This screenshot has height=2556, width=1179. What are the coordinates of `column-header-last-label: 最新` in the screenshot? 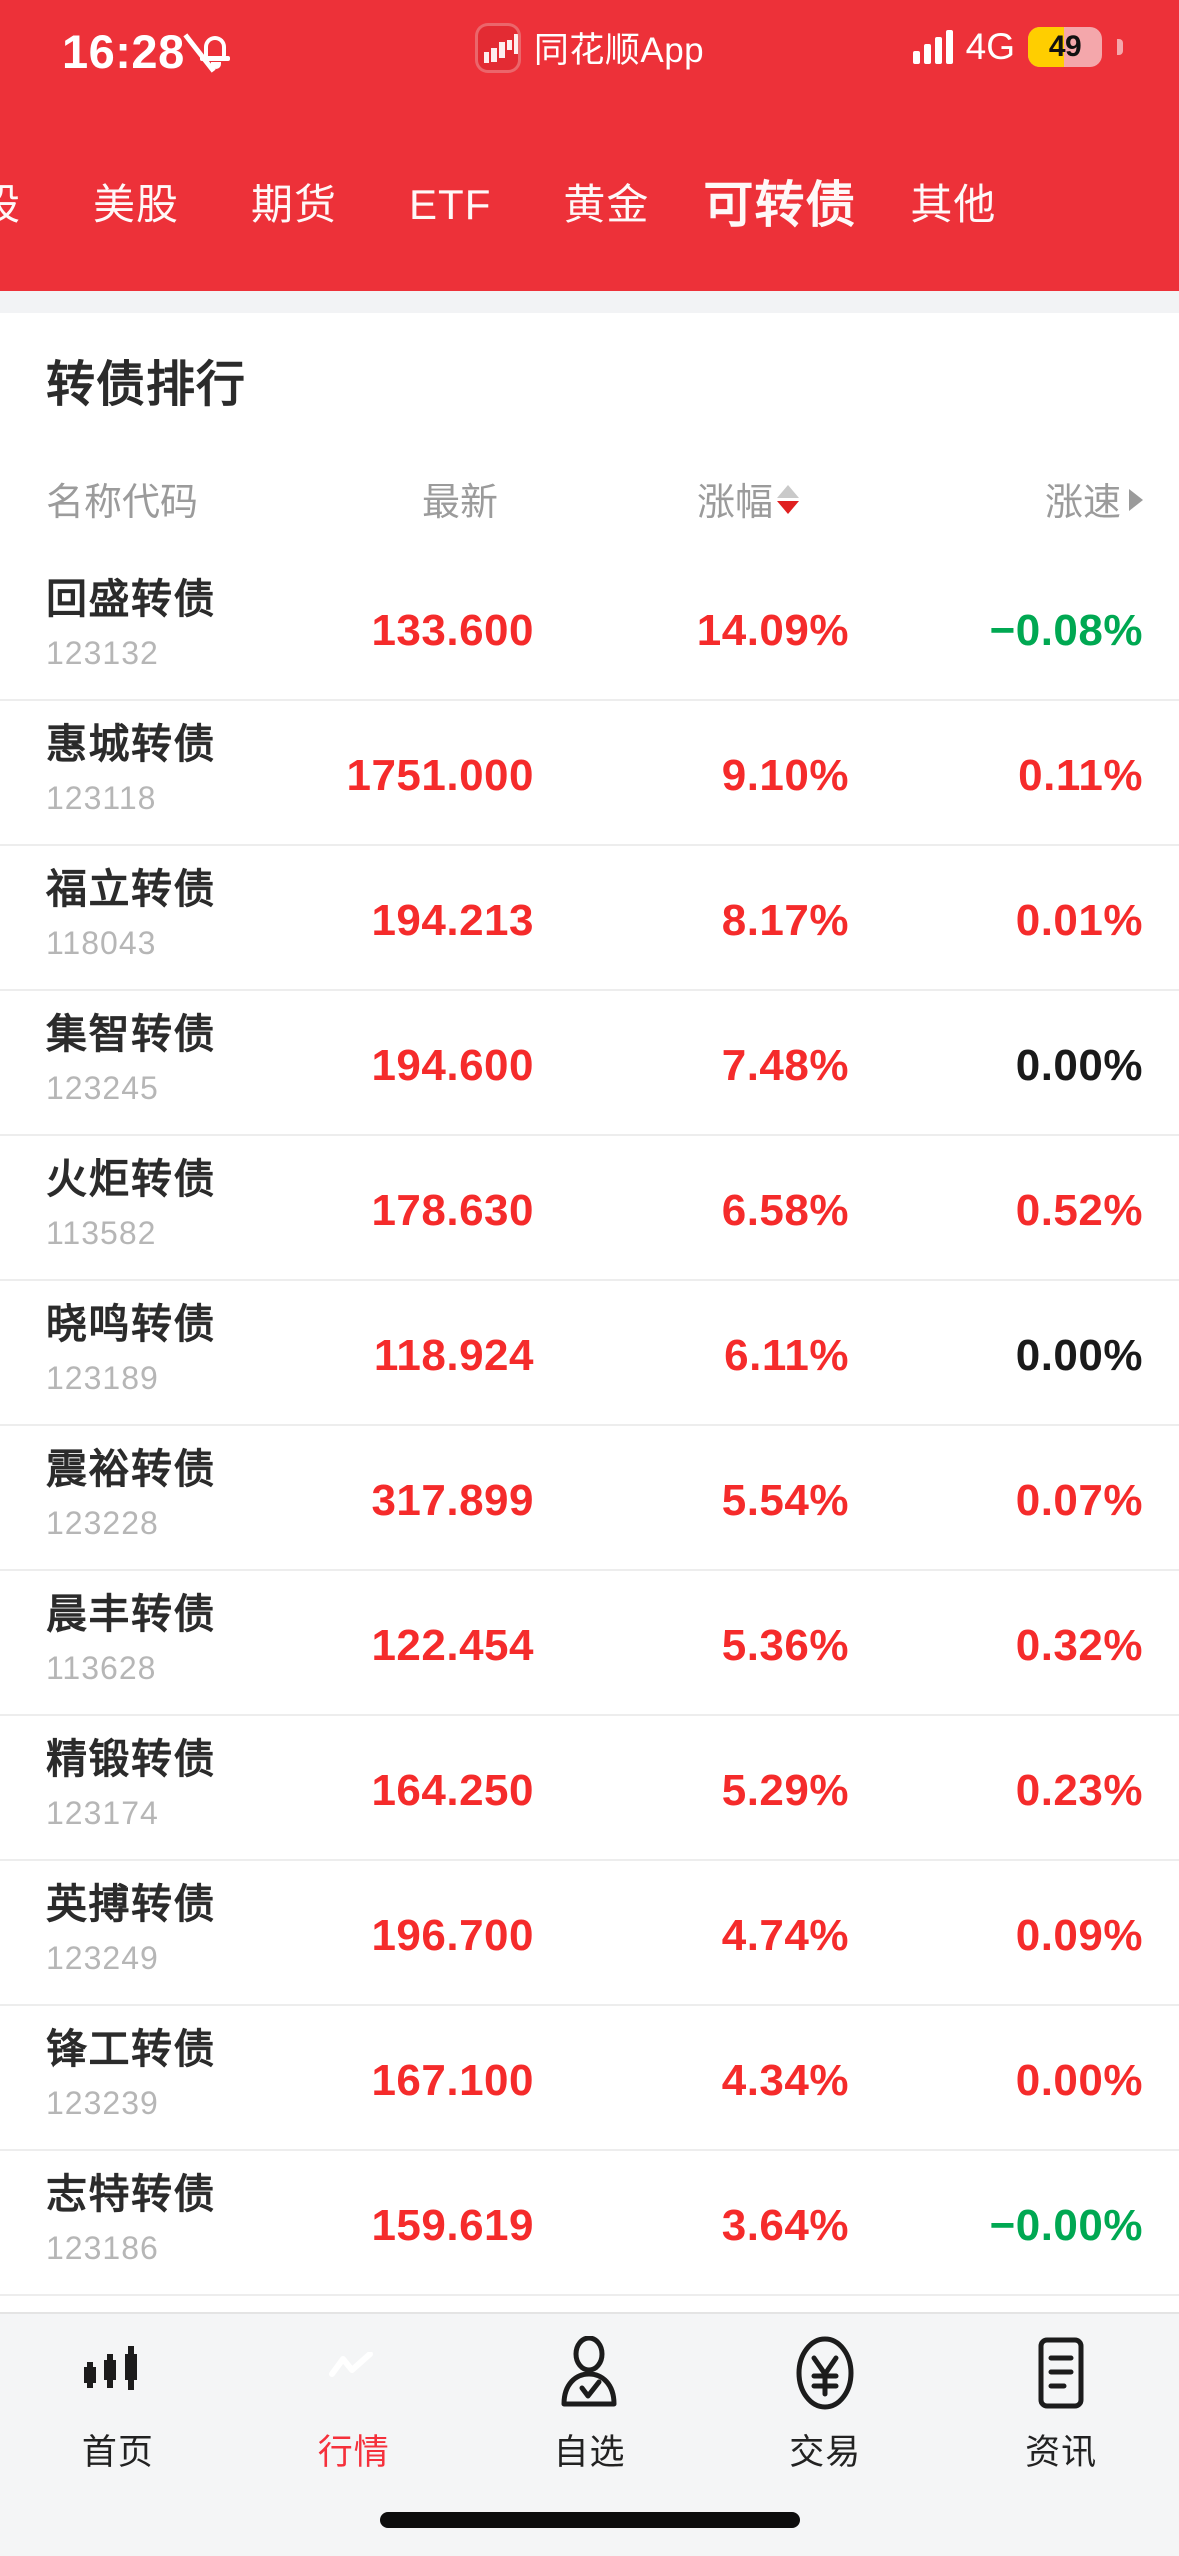 It's located at (459, 502).